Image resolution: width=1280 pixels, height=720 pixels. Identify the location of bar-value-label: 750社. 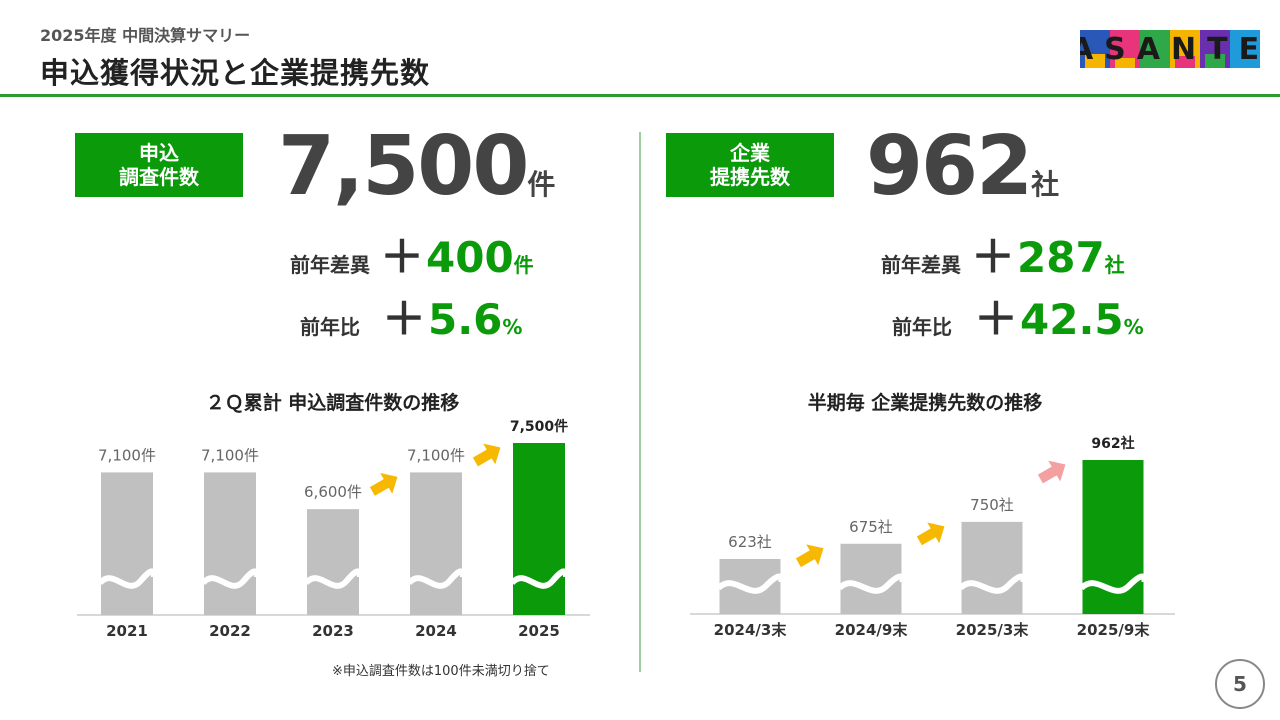
(992, 505).